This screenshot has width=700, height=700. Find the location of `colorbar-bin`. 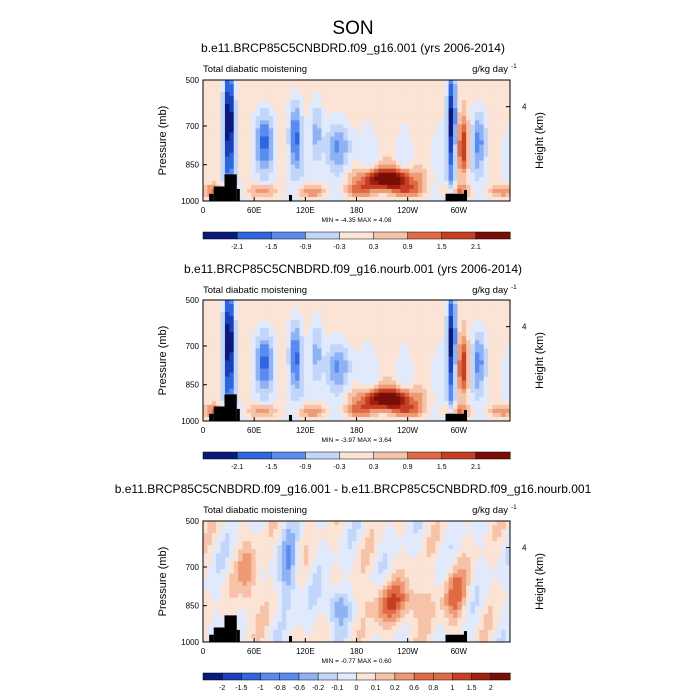

colorbar-bin is located at coordinates (288, 235).